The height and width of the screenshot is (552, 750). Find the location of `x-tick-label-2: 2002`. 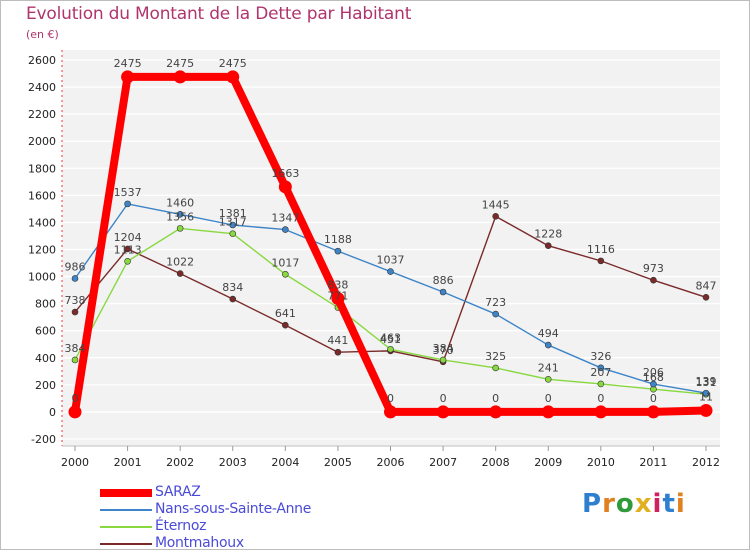

x-tick-label-2: 2002 is located at coordinates (180, 462).